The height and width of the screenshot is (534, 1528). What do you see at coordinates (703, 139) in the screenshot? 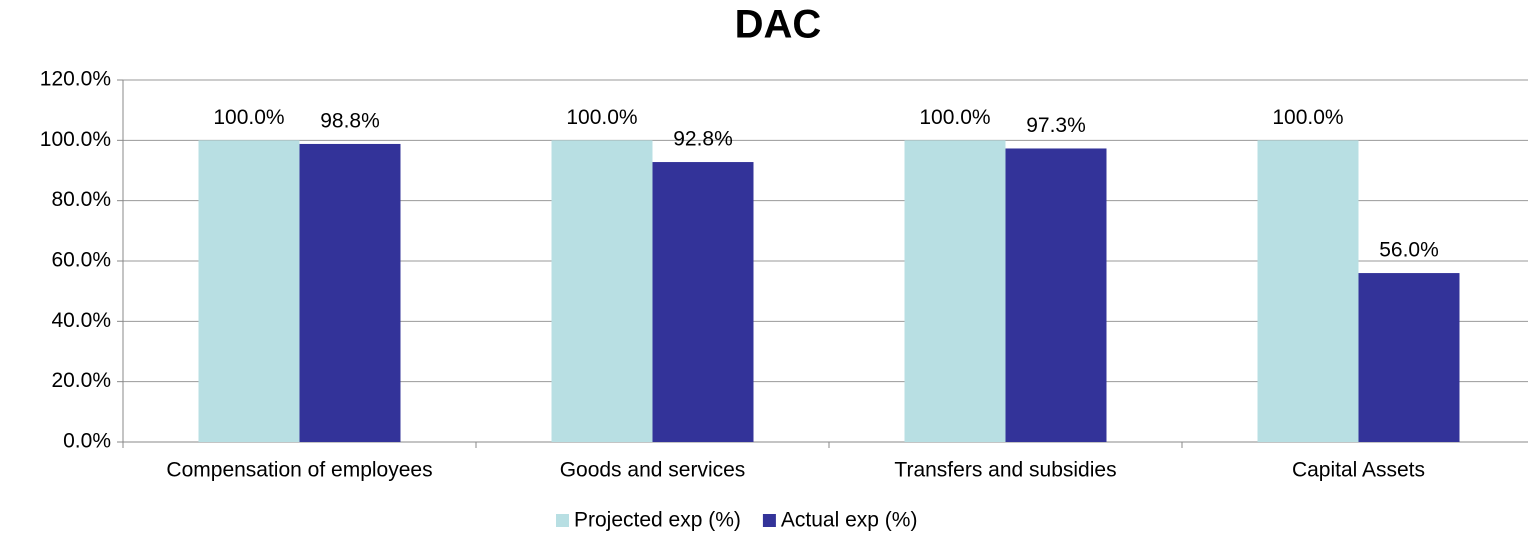
I see `value-label: 92.8%` at bounding box center [703, 139].